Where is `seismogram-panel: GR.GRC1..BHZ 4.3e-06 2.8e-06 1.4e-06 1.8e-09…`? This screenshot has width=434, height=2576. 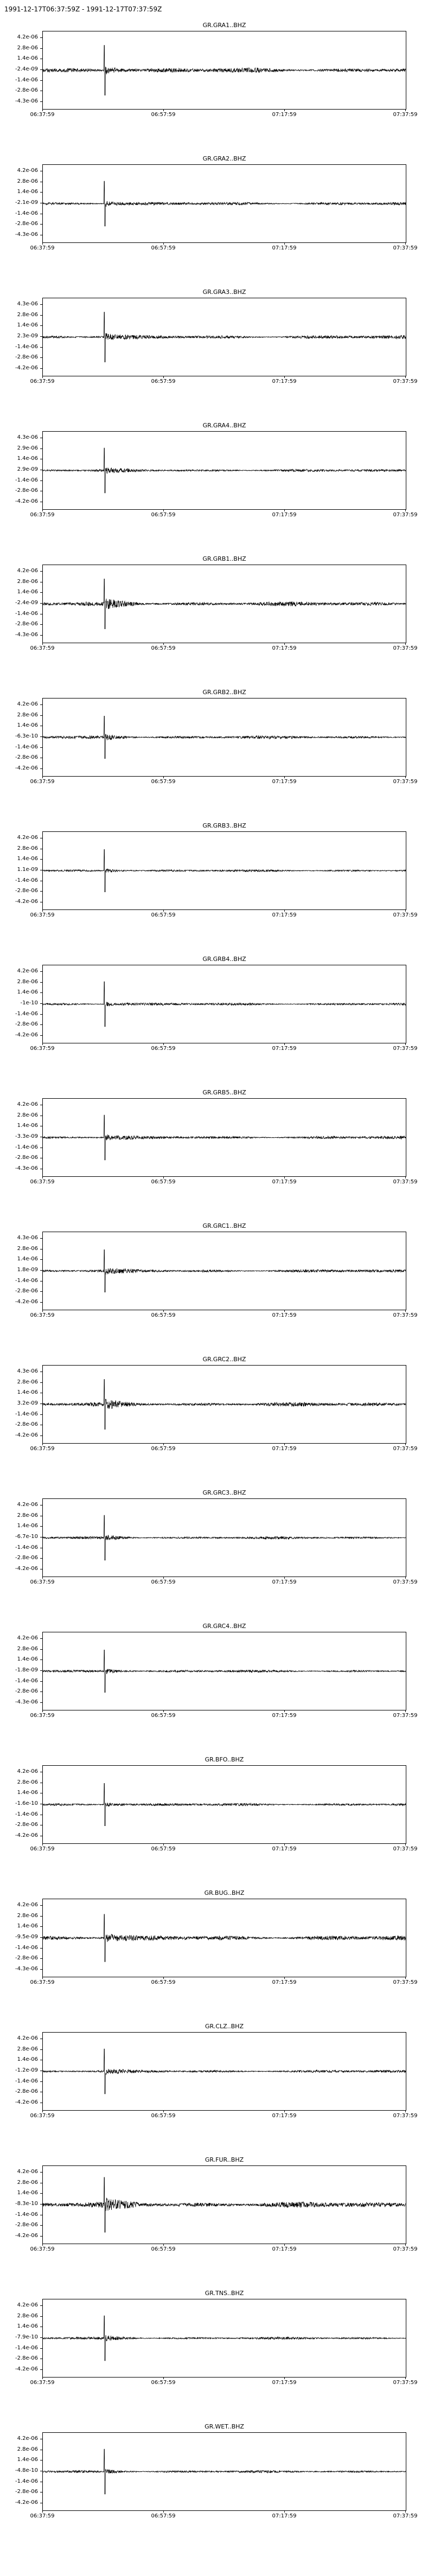
seismogram-panel: GR.GRC1..BHZ 4.3e-06 2.8e-06 1.4e-06 1.8e-09… is located at coordinates (217, 1272).